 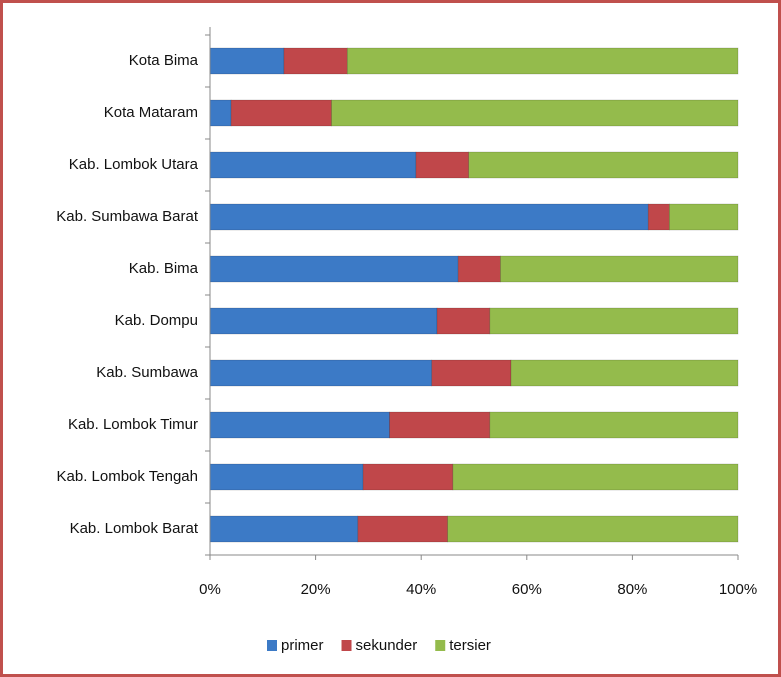 What do you see at coordinates (302, 645) in the screenshot?
I see `legend-label: primer` at bounding box center [302, 645].